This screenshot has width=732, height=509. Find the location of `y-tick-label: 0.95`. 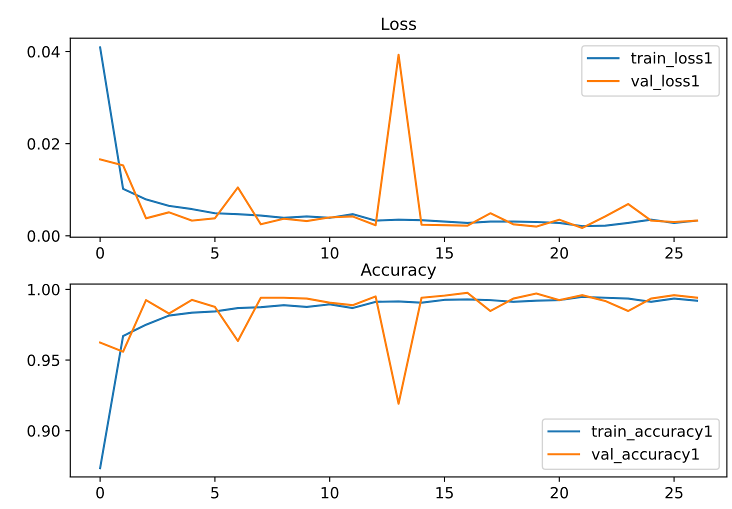

y-tick-label: 0.95 is located at coordinates (44, 360).